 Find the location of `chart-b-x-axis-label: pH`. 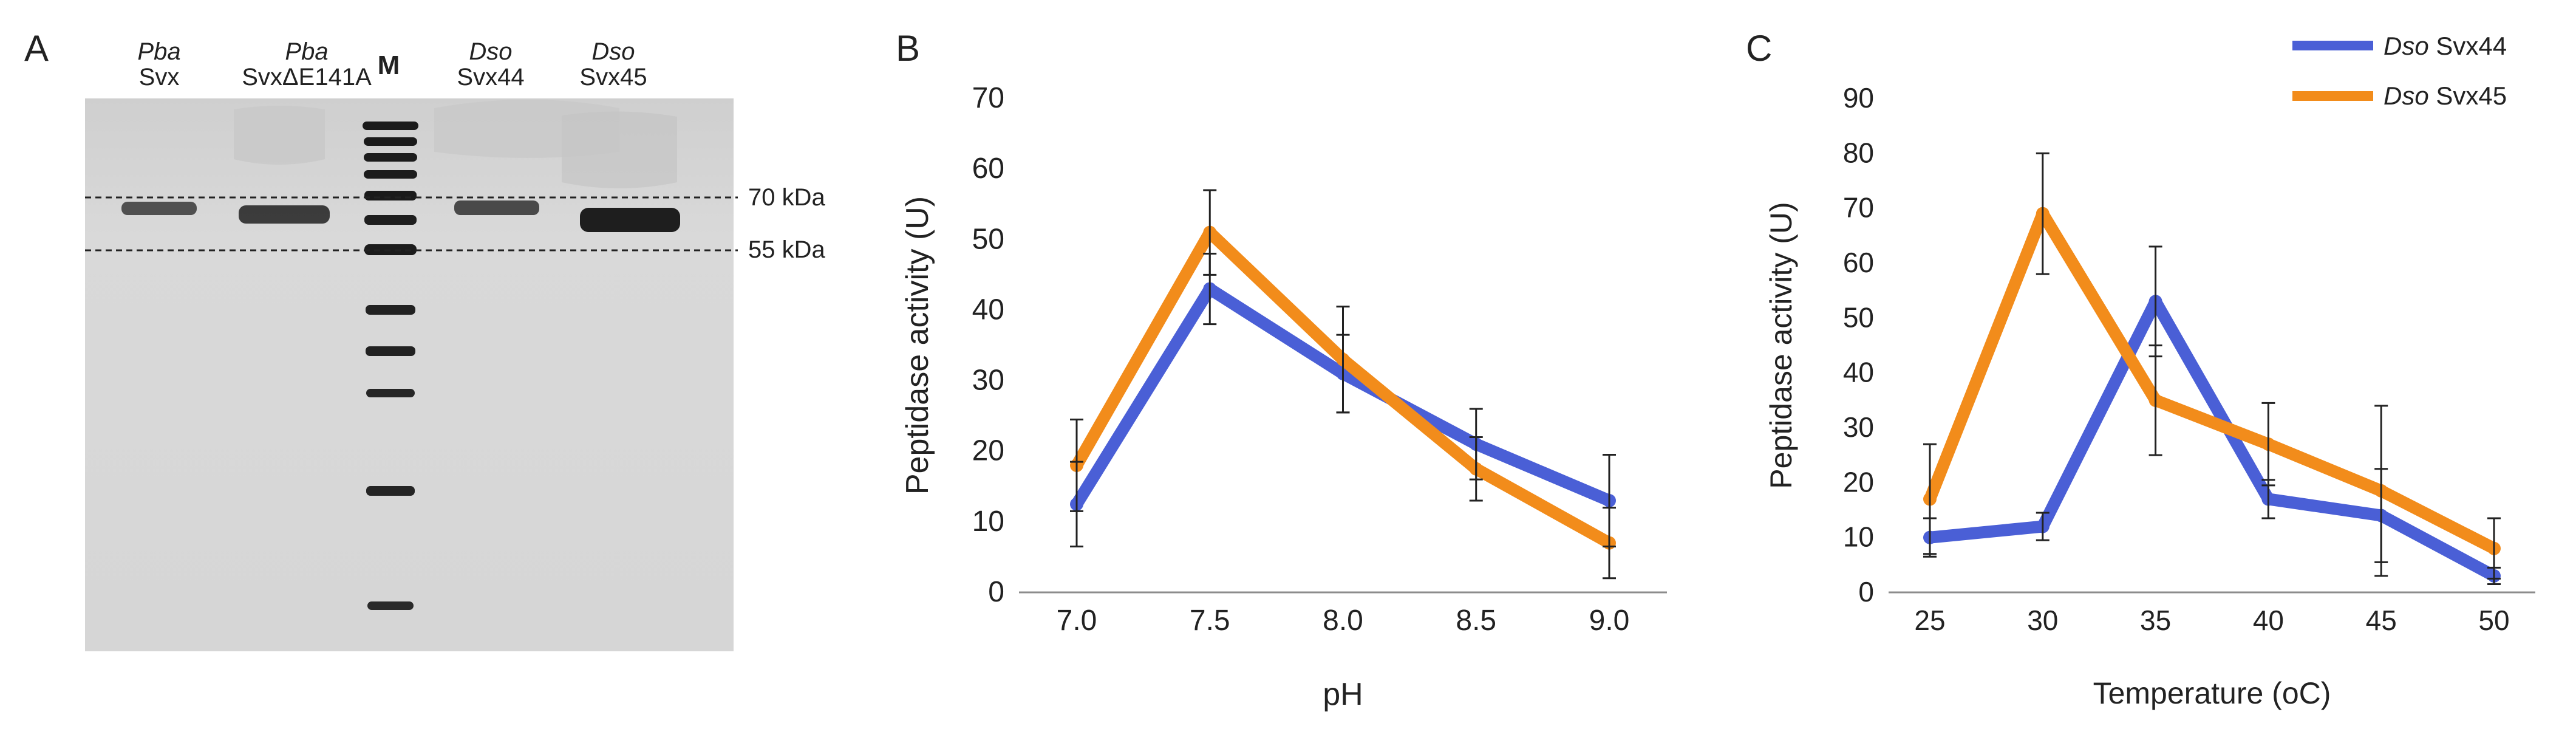

chart-b-x-axis-label: pH is located at coordinates (1343, 694).